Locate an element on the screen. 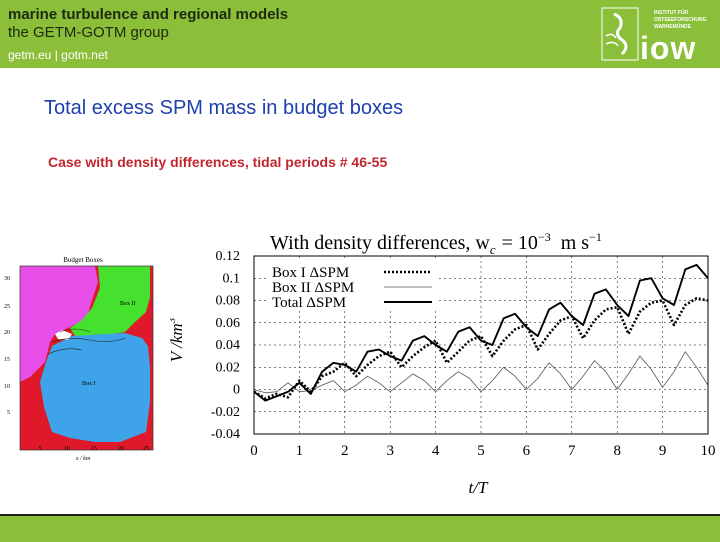 The height and width of the screenshot is (542, 720). institute-line-3: WARNEMÜNDE is located at coordinates (672, 27).